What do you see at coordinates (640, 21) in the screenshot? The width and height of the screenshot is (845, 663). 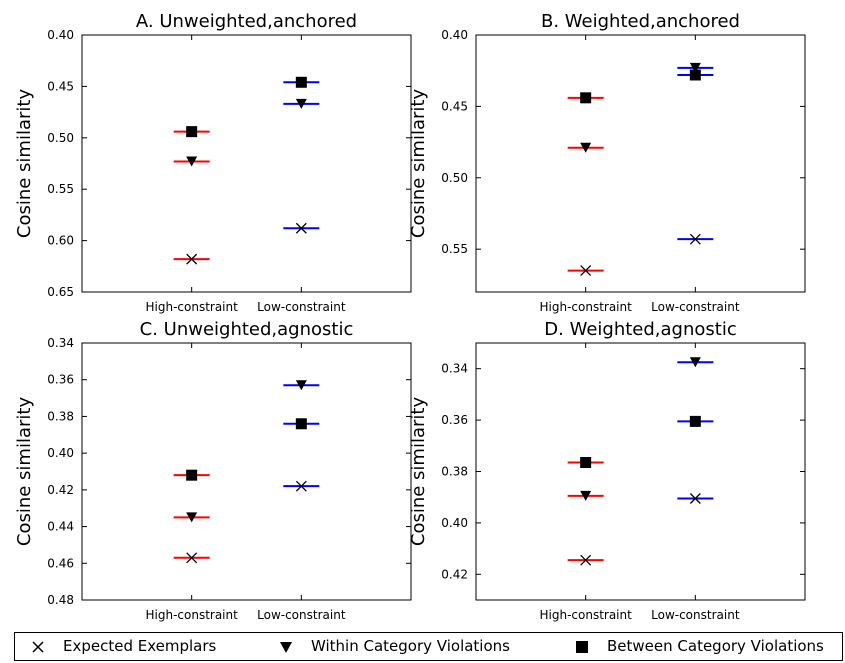 I see `chart-title: B. Weighted,anchored` at bounding box center [640, 21].